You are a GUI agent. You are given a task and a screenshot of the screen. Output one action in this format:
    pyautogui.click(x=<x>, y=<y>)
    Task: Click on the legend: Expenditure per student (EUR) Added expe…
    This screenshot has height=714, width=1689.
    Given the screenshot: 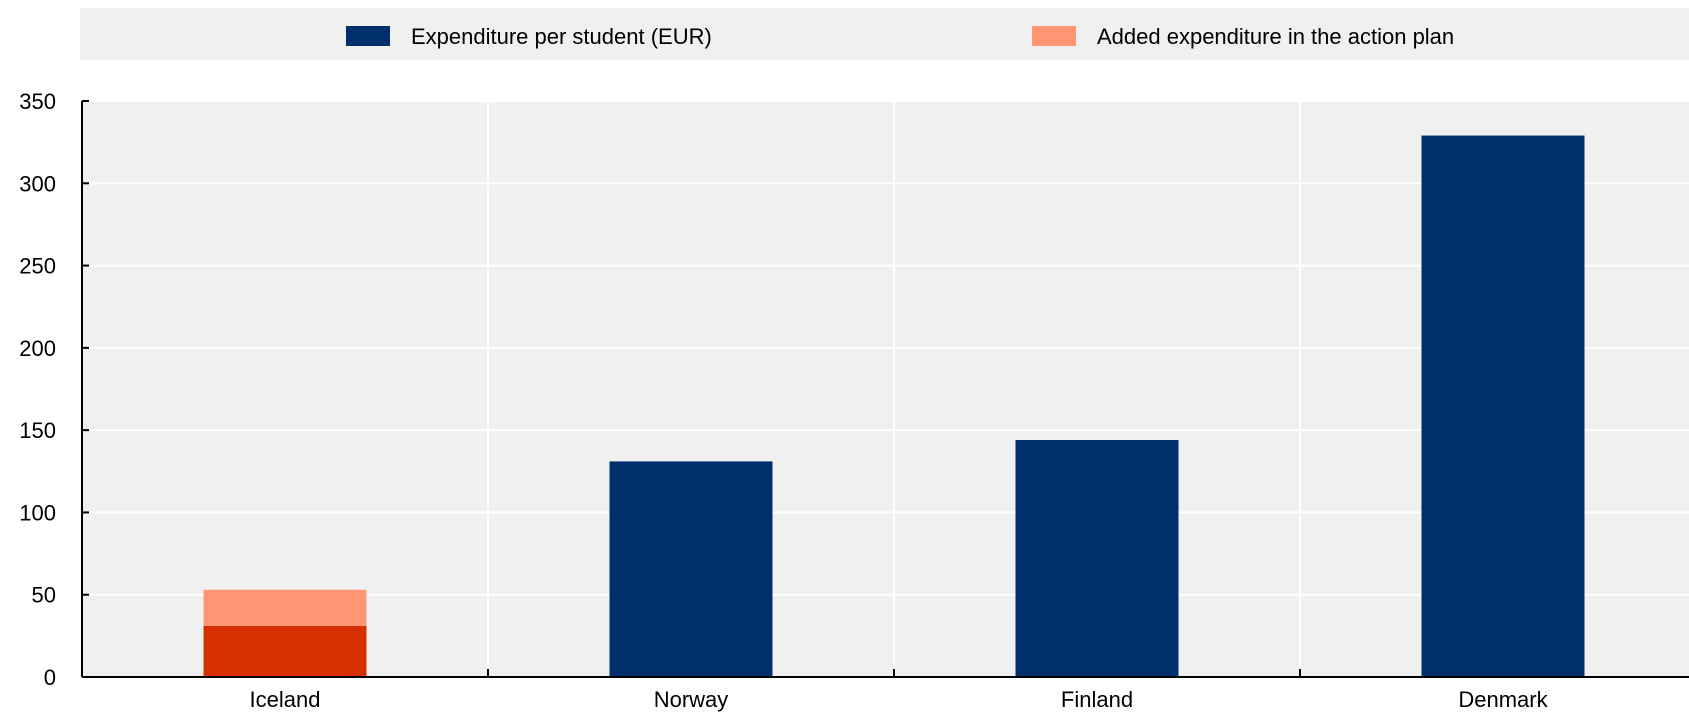 What is the action you would take?
    pyautogui.click(x=884, y=34)
    